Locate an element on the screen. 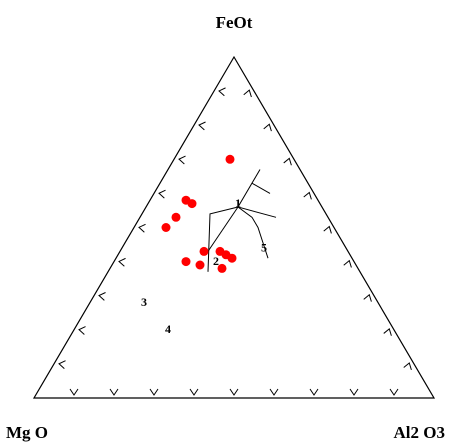 The width and height of the screenshot is (449, 448). vertex-label-top: FeOt is located at coordinates (234, 22).